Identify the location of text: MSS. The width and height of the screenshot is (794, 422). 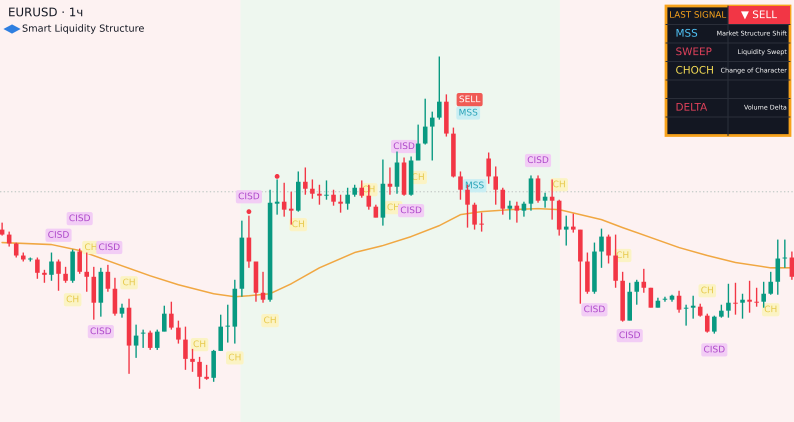
(687, 32).